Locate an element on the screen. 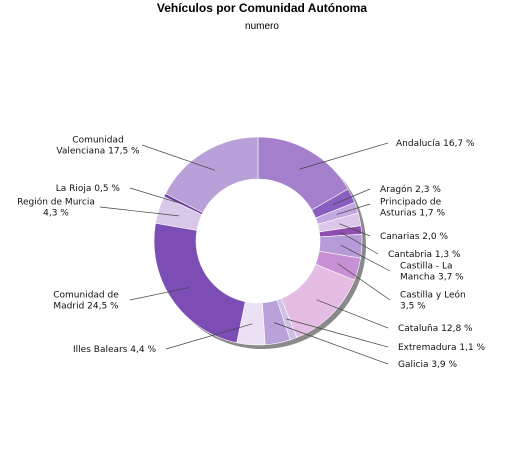 This screenshot has width=525, height=450. leader-line-andalucia is located at coordinates (344, 156).